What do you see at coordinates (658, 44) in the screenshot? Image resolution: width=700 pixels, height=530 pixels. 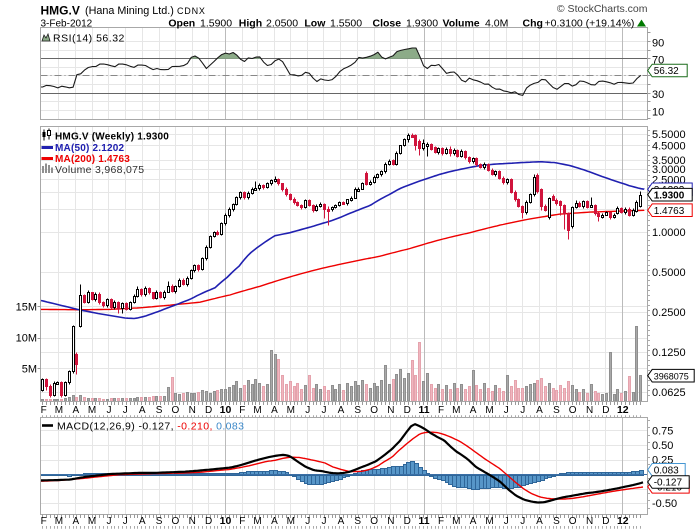 I see `svg-text: 90` at bounding box center [658, 44].